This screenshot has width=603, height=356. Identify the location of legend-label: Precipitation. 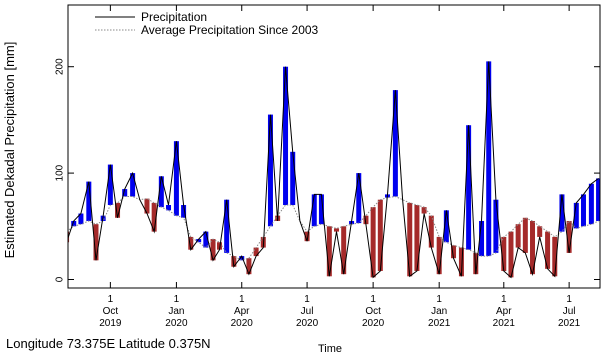
(174, 17).